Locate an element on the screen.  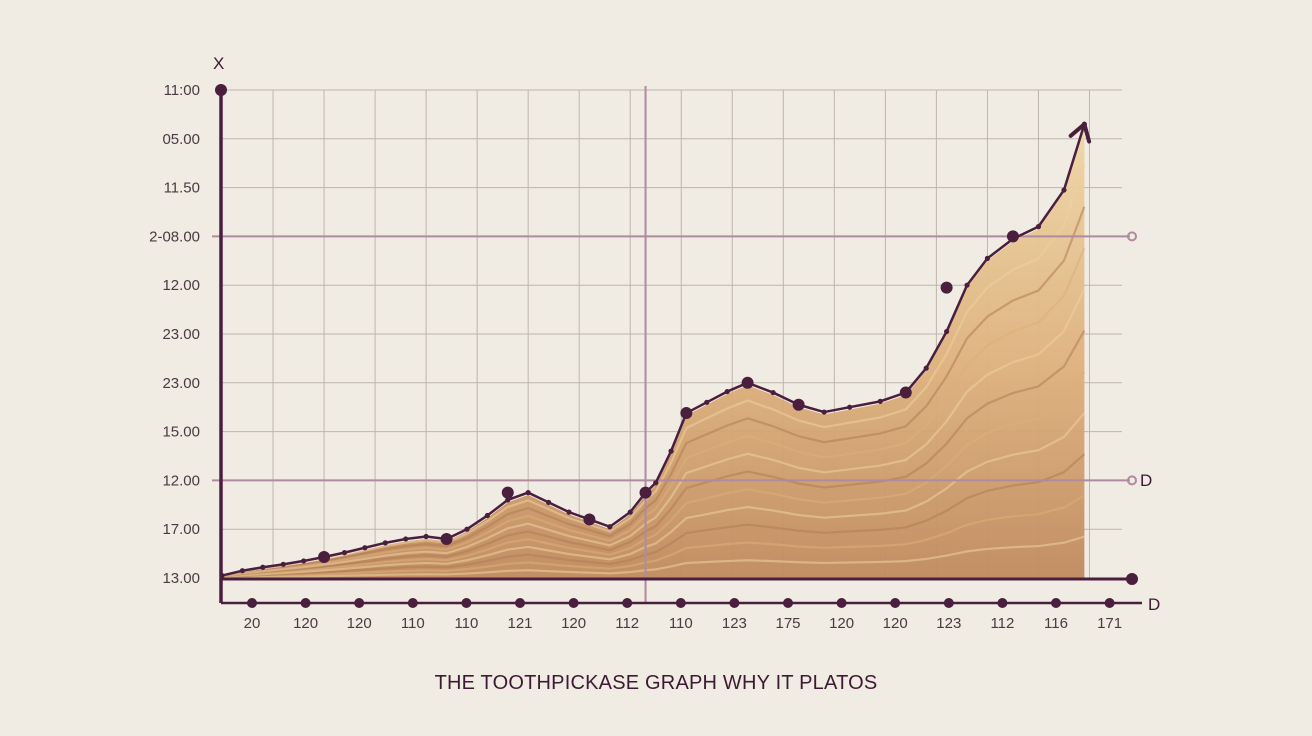
y-tick-label: 17.00 is located at coordinates (181, 529).